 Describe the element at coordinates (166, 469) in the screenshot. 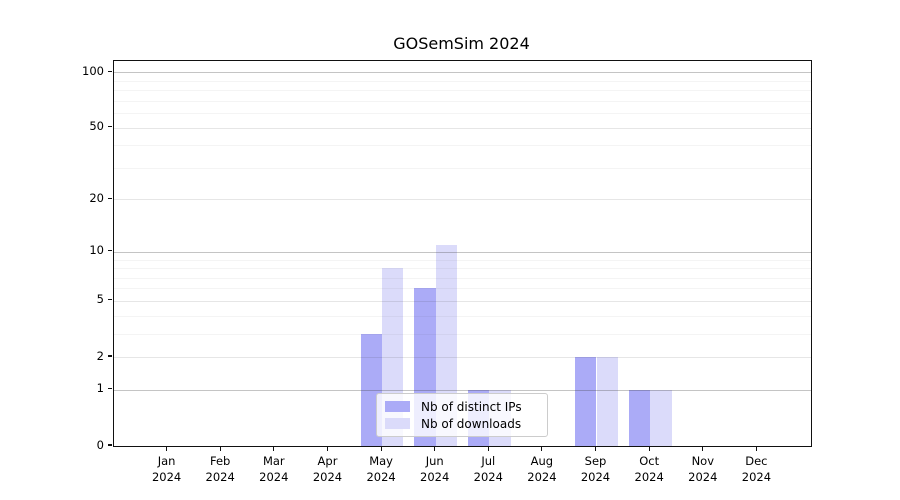

I see `x-tick-label-jan-2024: Jan 2024` at that location.